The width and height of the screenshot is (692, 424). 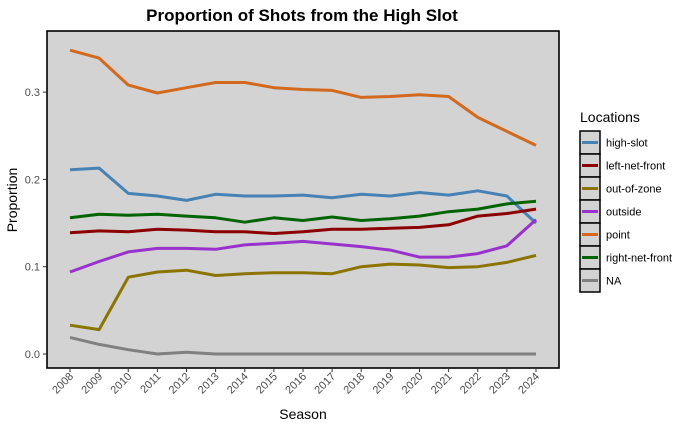 What do you see at coordinates (303, 246) in the screenshot?
I see `series-line-outside` at bounding box center [303, 246].